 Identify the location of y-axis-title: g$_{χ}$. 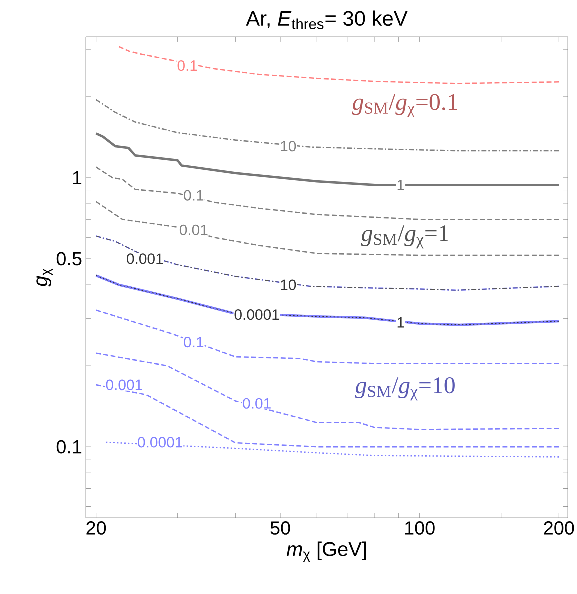
(45, 277).